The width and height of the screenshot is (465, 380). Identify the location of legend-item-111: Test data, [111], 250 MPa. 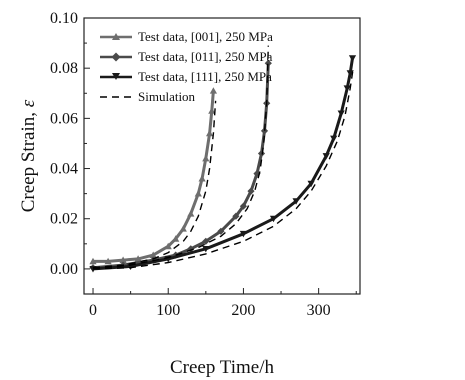
(186, 76).